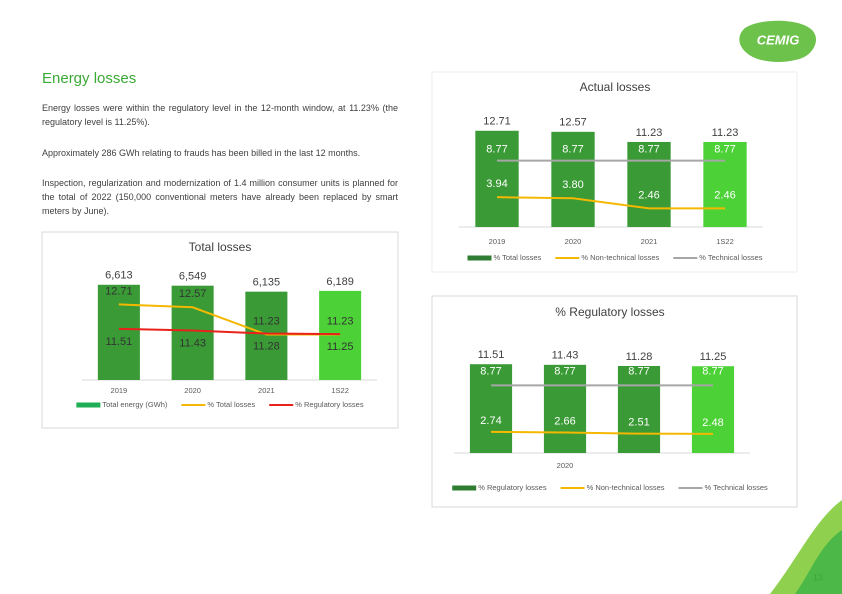 This screenshot has width=842, height=594. What do you see at coordinates (609, 312) in the screenshot?
I see `chart-title: % Regulatory losses` at bounding box center [609, 312].